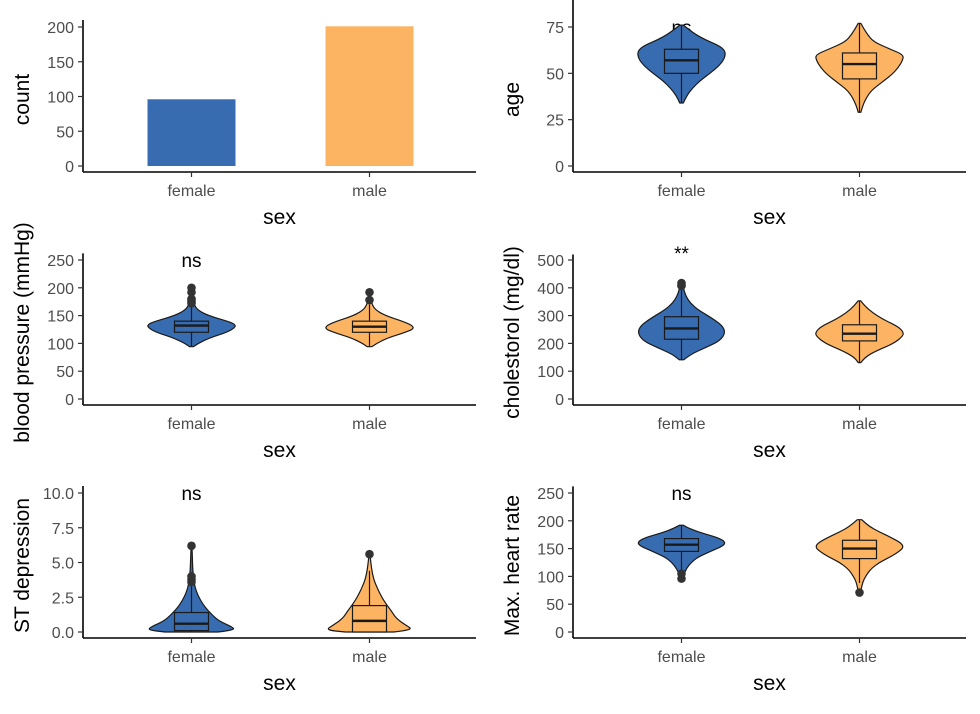 The height and width of the screenshot is (714, 980). I want to click on y-tick-label: 5.0, so click(63, 564).